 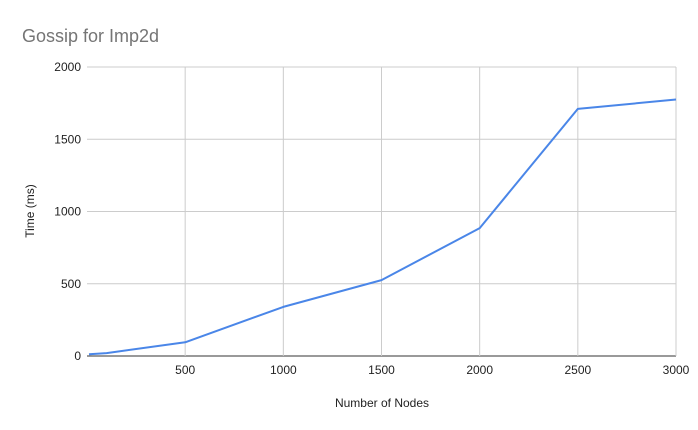 I want to click on x-tick-label-0: 500, so click(x=185, y=370).